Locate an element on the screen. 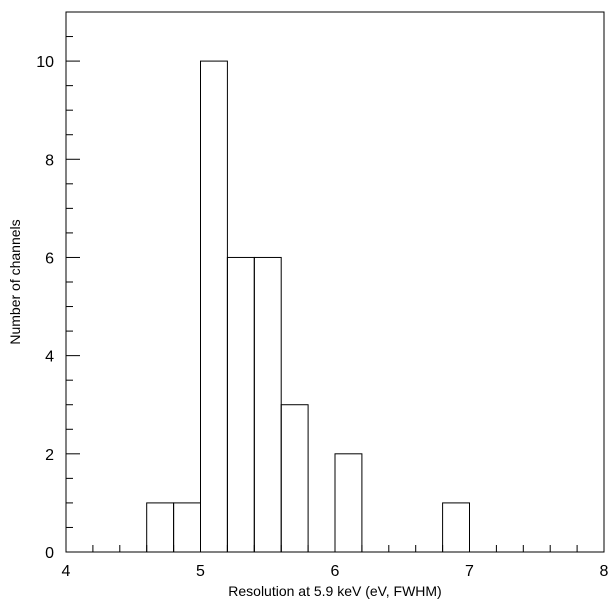 The height and width of the screenshot is (607, 613). y-tick-label: 10 is located at coordinates (45, 62).